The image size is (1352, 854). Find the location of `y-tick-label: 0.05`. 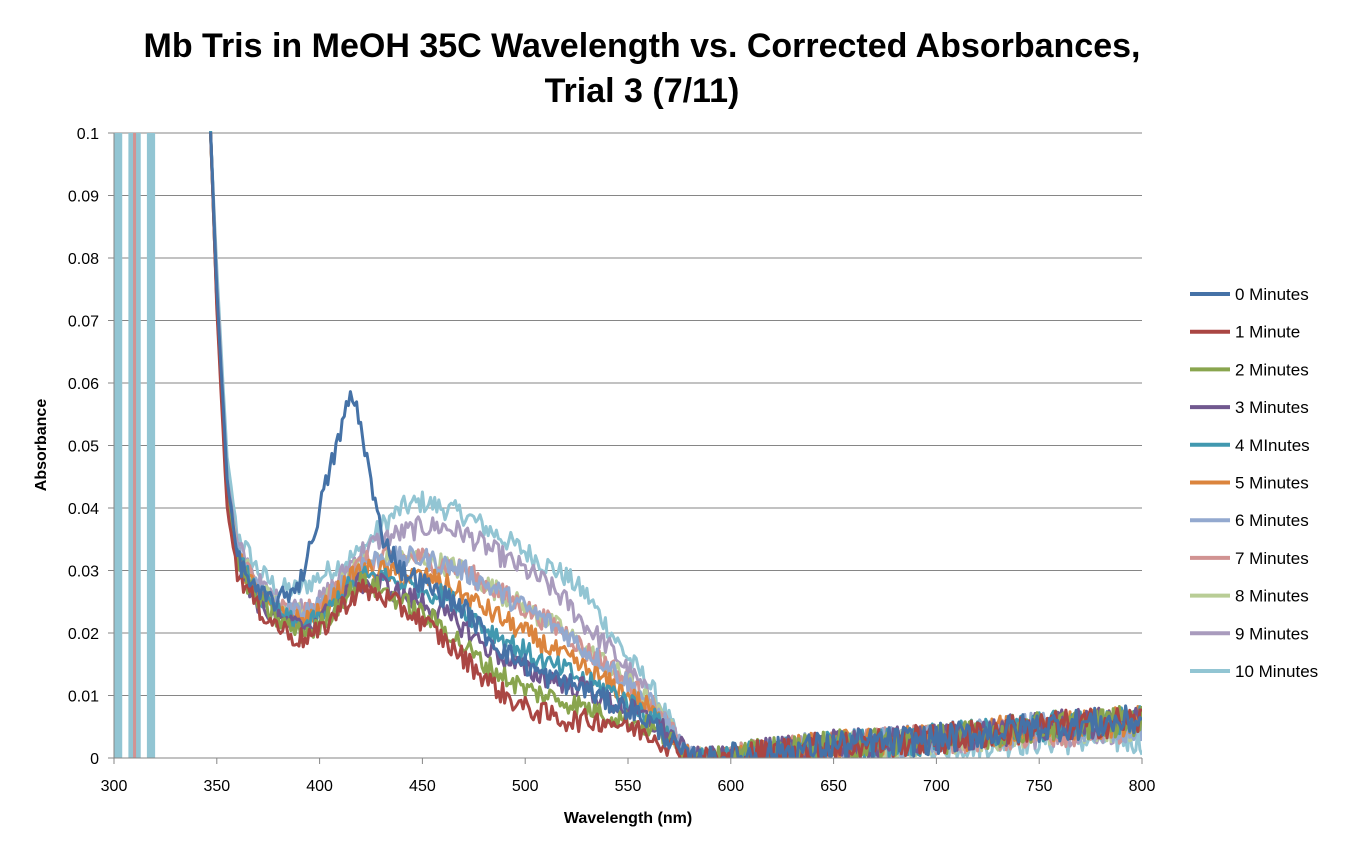

y-tick-label: 0.05 is located at coordinates (83, 447).